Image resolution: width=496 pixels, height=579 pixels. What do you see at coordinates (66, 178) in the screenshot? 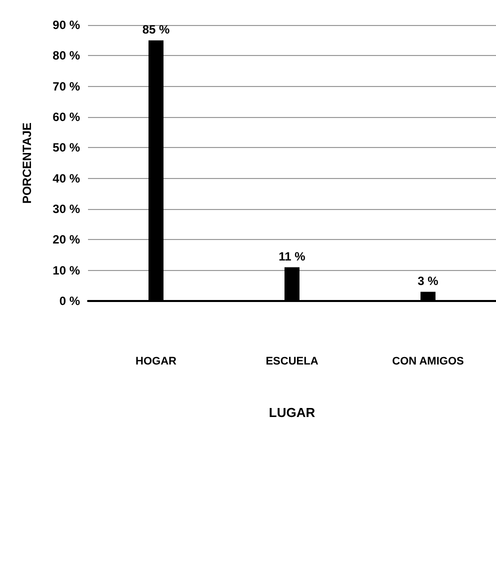
I see `y-tick-label: 40 %` at bounding box center [66, 178].